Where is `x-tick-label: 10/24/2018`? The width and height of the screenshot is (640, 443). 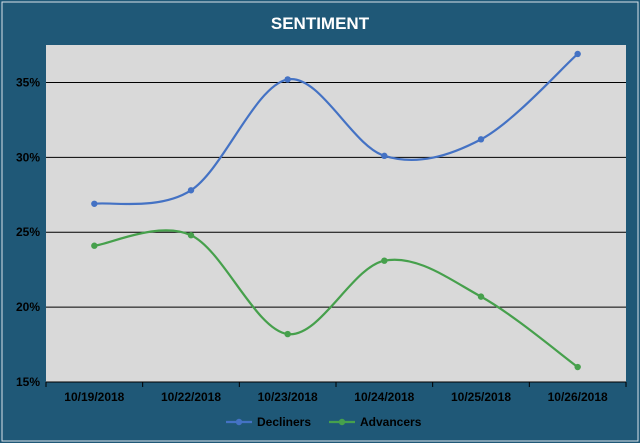 x-tick-label: 10/24/2018 is located at coordinates (384, 397).